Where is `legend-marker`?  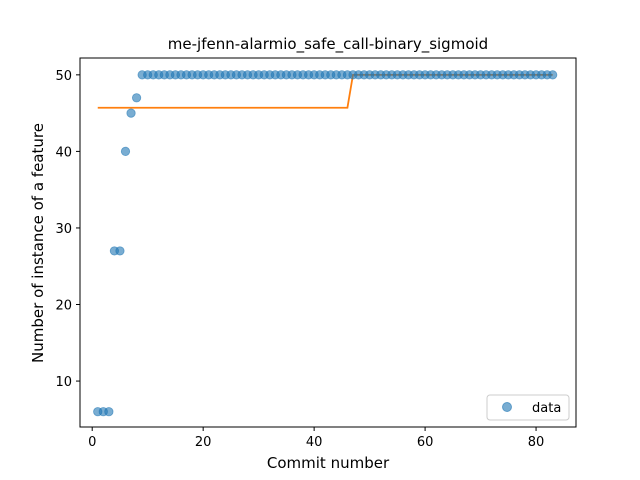 legend-marker is located at coordinates (507, 407).